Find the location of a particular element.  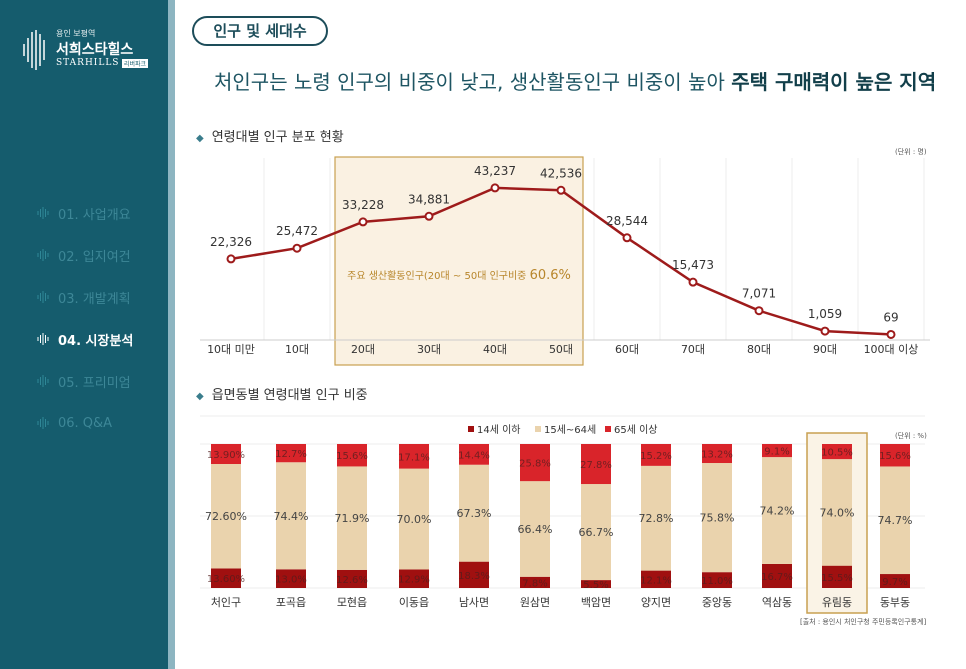

highlight-box is located at coordinates (459, 261).